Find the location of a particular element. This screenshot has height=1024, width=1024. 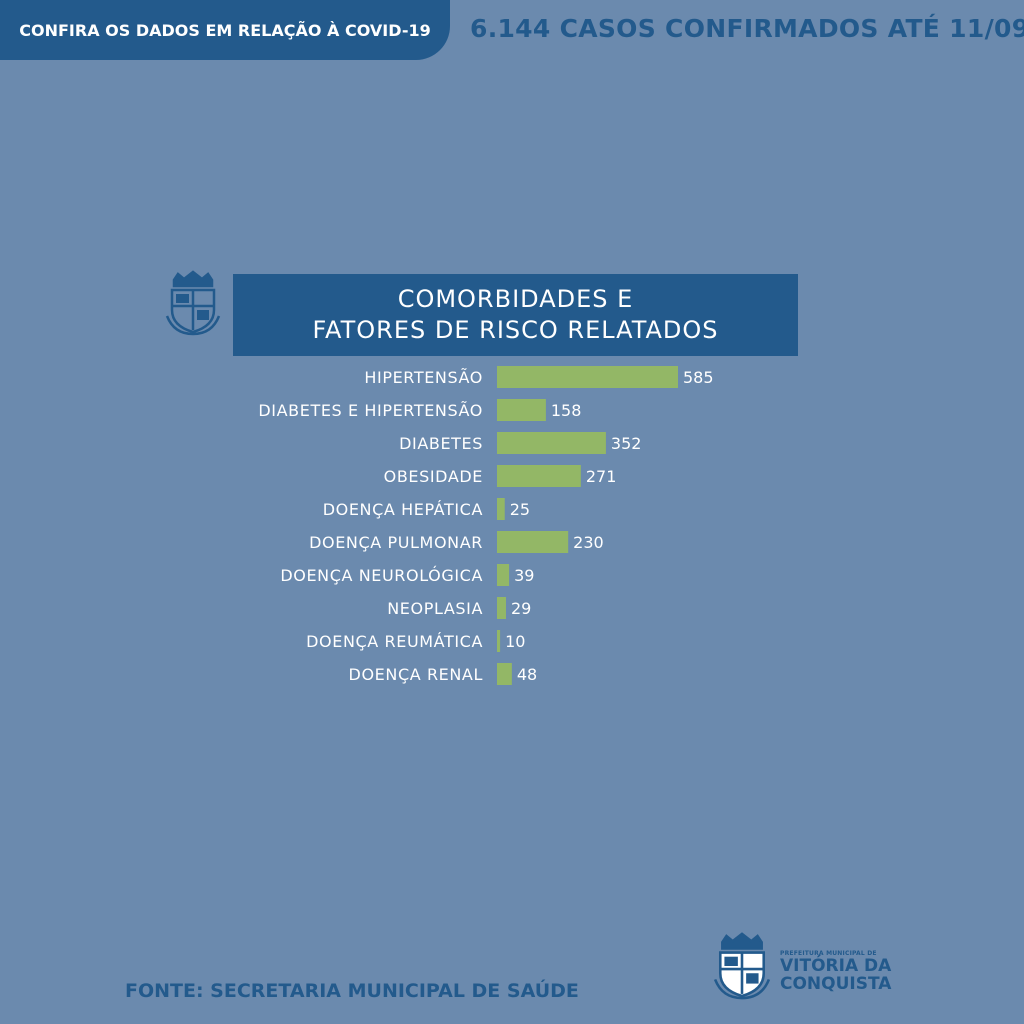

category-label: DOENÇA REUMÁTICA is located at coordinates (394, 641).